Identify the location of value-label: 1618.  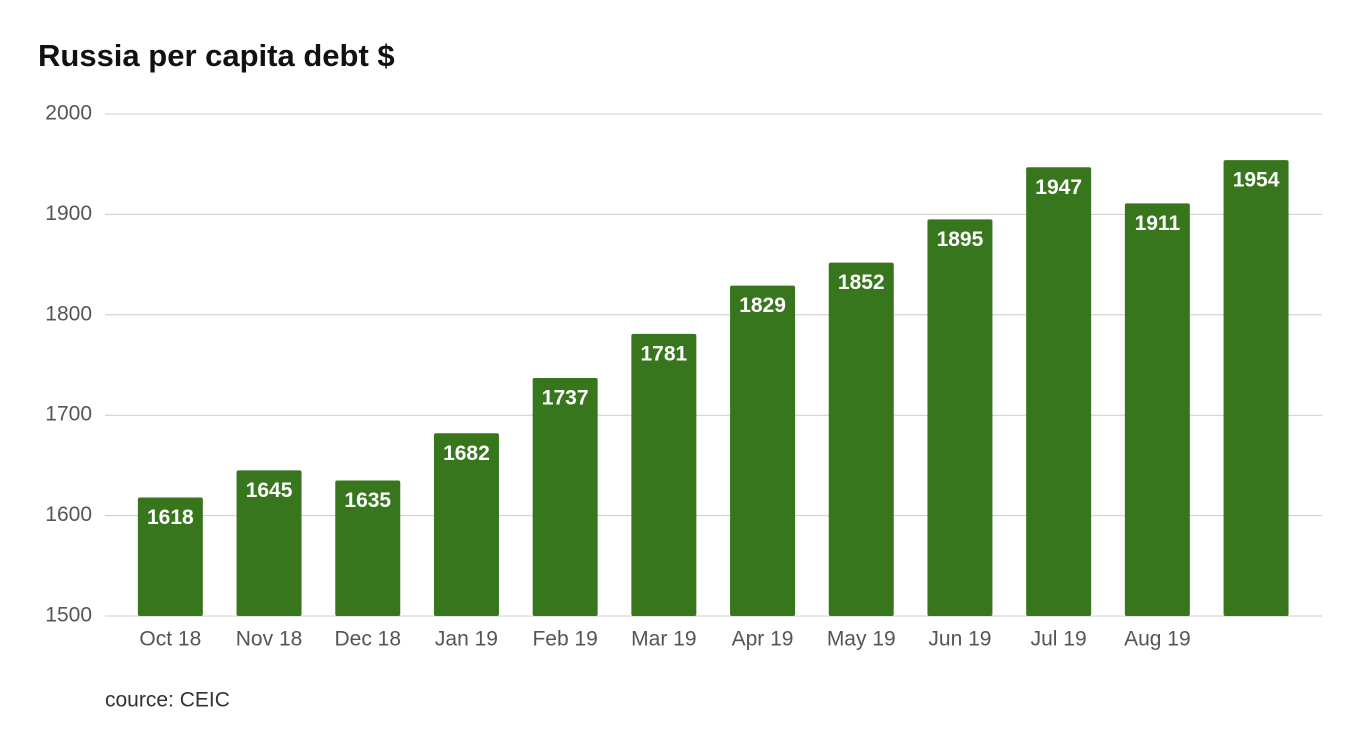
(170, 517).